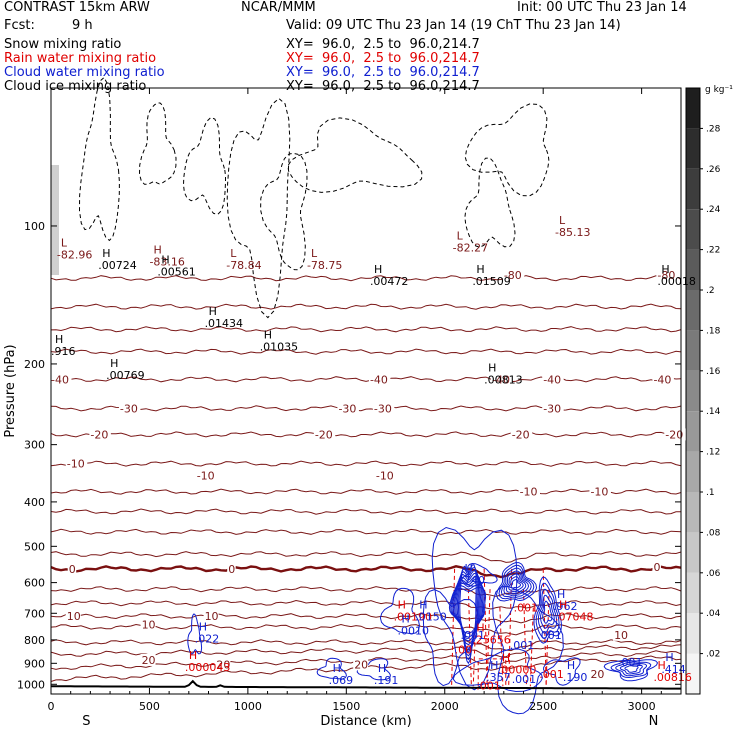 Image resolution: width=740 pixels, height=740 pixels. What do you see at coordinates (713, 412) in the screenshot?
I see `colorbar-tick-label: .14` at bounding box center [713, 412].